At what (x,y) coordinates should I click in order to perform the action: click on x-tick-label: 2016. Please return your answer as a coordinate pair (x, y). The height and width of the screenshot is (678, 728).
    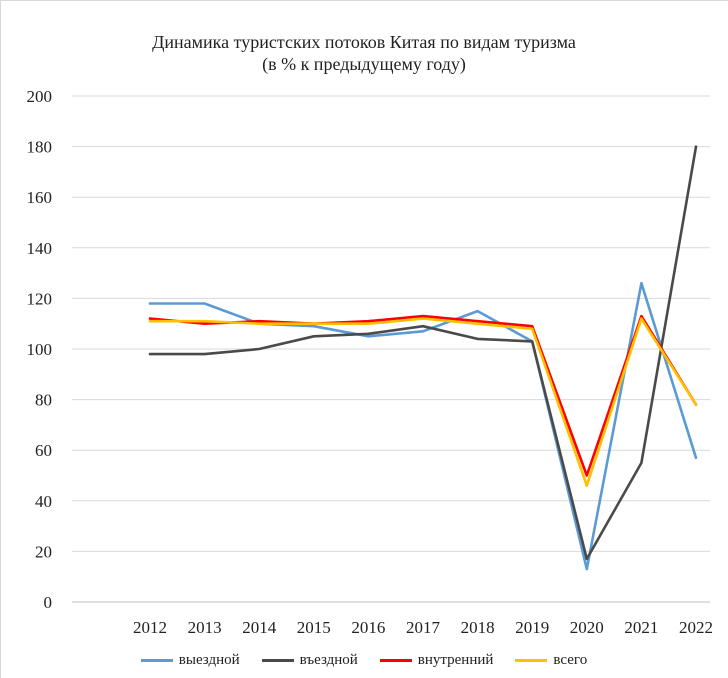
    Looking at the image, I should click on (368, 627).